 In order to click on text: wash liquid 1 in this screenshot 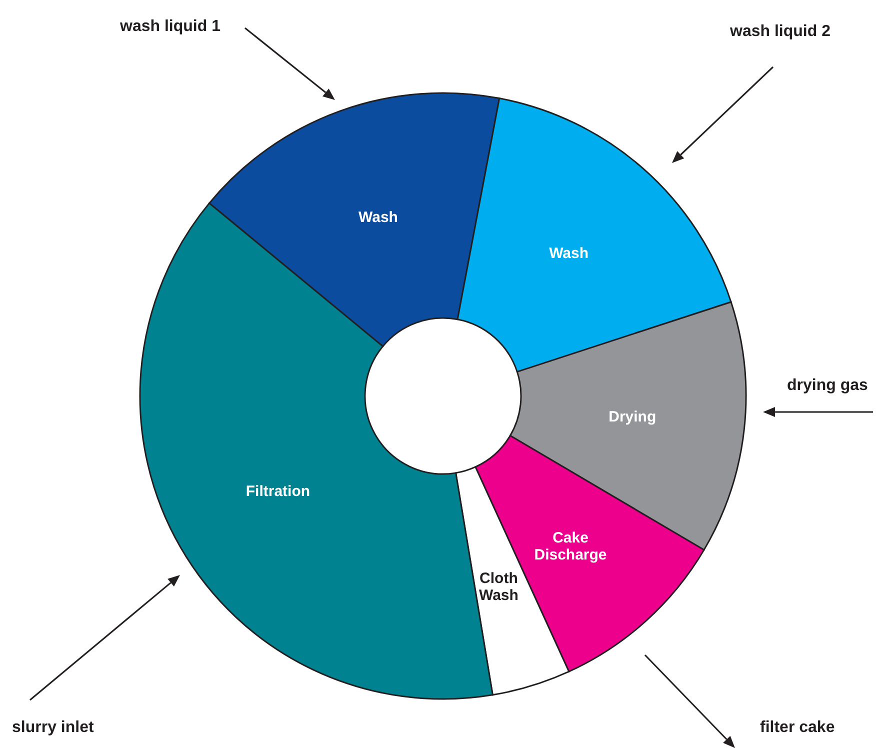, I will do `click(170, 26)`.